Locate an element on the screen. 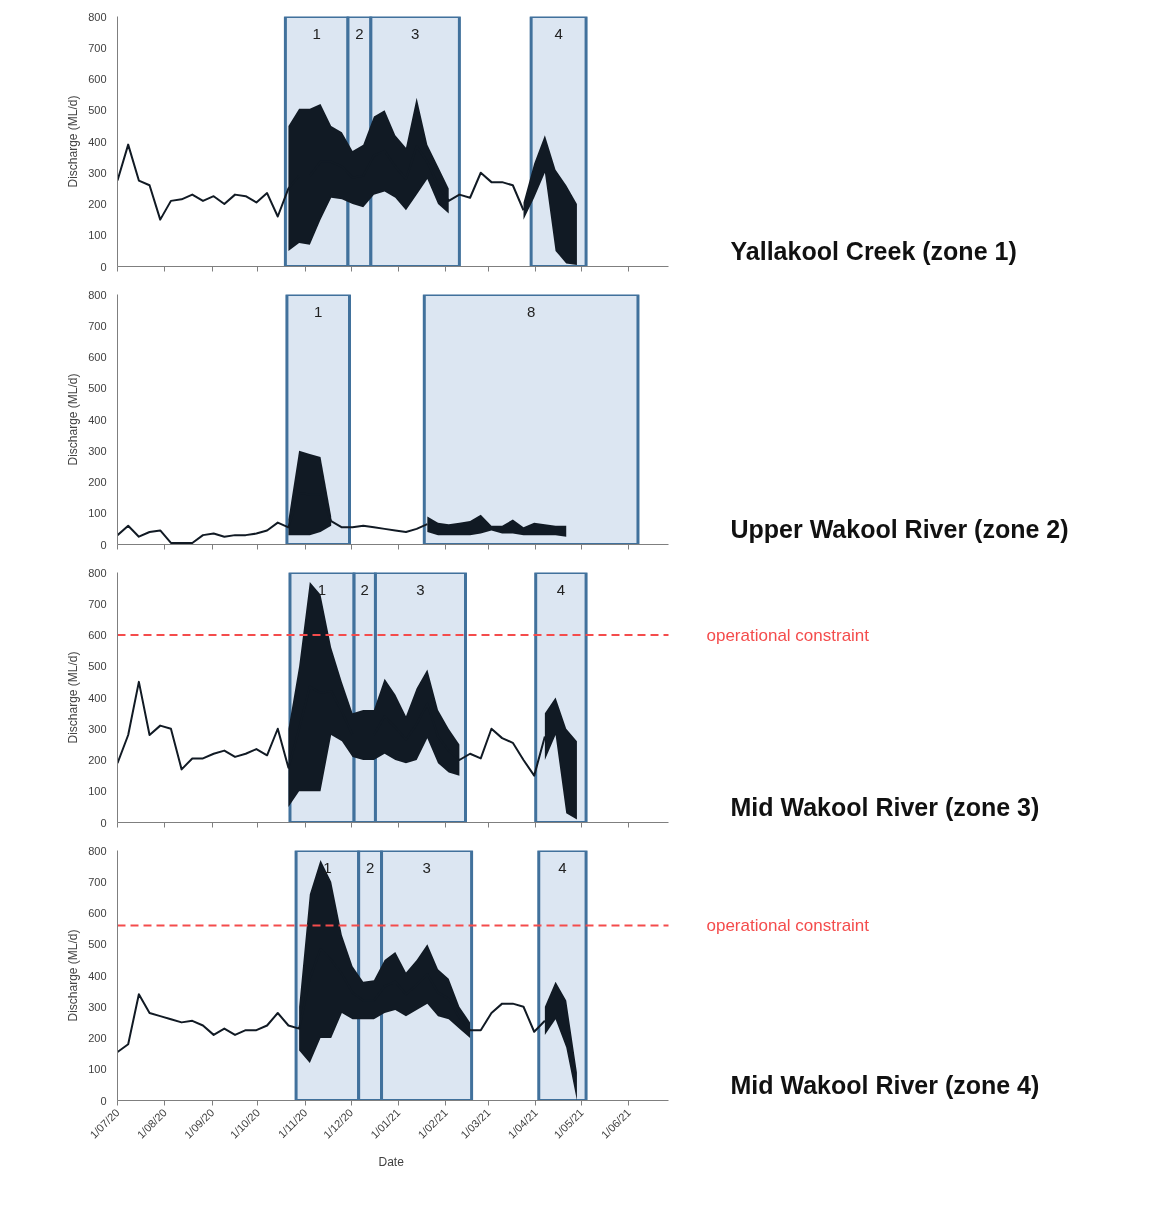 The height and width of the screenshot is (1230, 1165). x-axis-title: Date is located at coordinates (391, 1161).